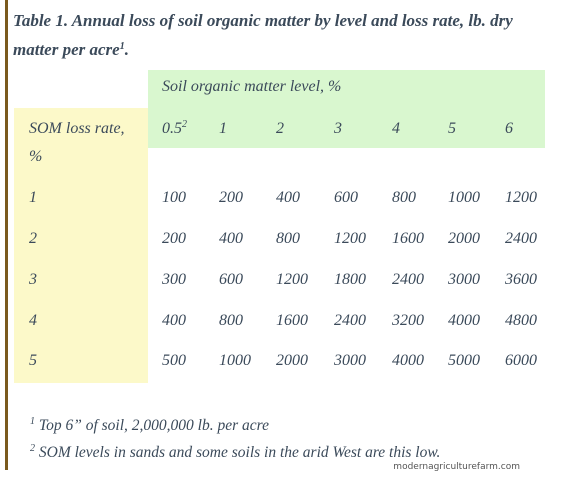 Image resolution: width=565 pixels, height=478 pixels. Describe the element at coordinates (33, 238) in the screenshot. I see `row-label-2: 2` at that location.